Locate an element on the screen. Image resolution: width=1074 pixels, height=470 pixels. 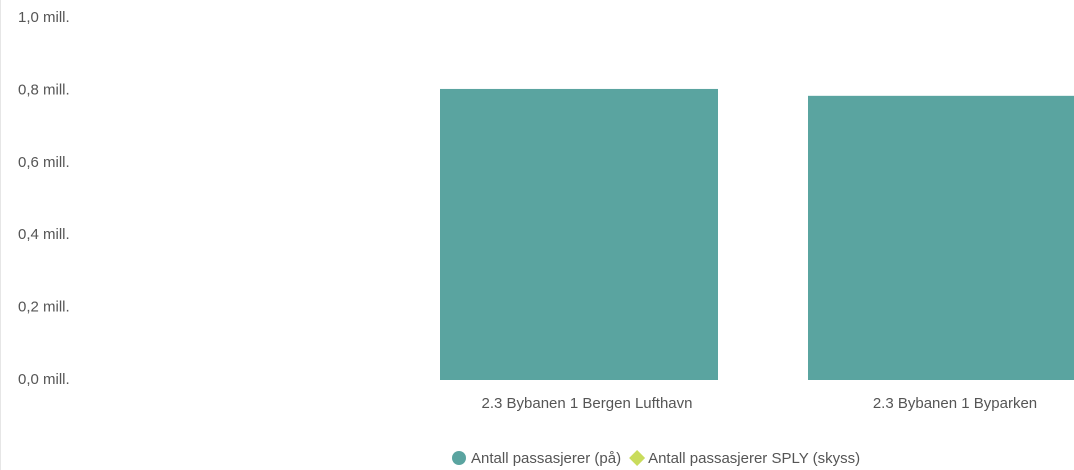
y-tick-label: 0,6 mill. is located at coordinates (44, 162).